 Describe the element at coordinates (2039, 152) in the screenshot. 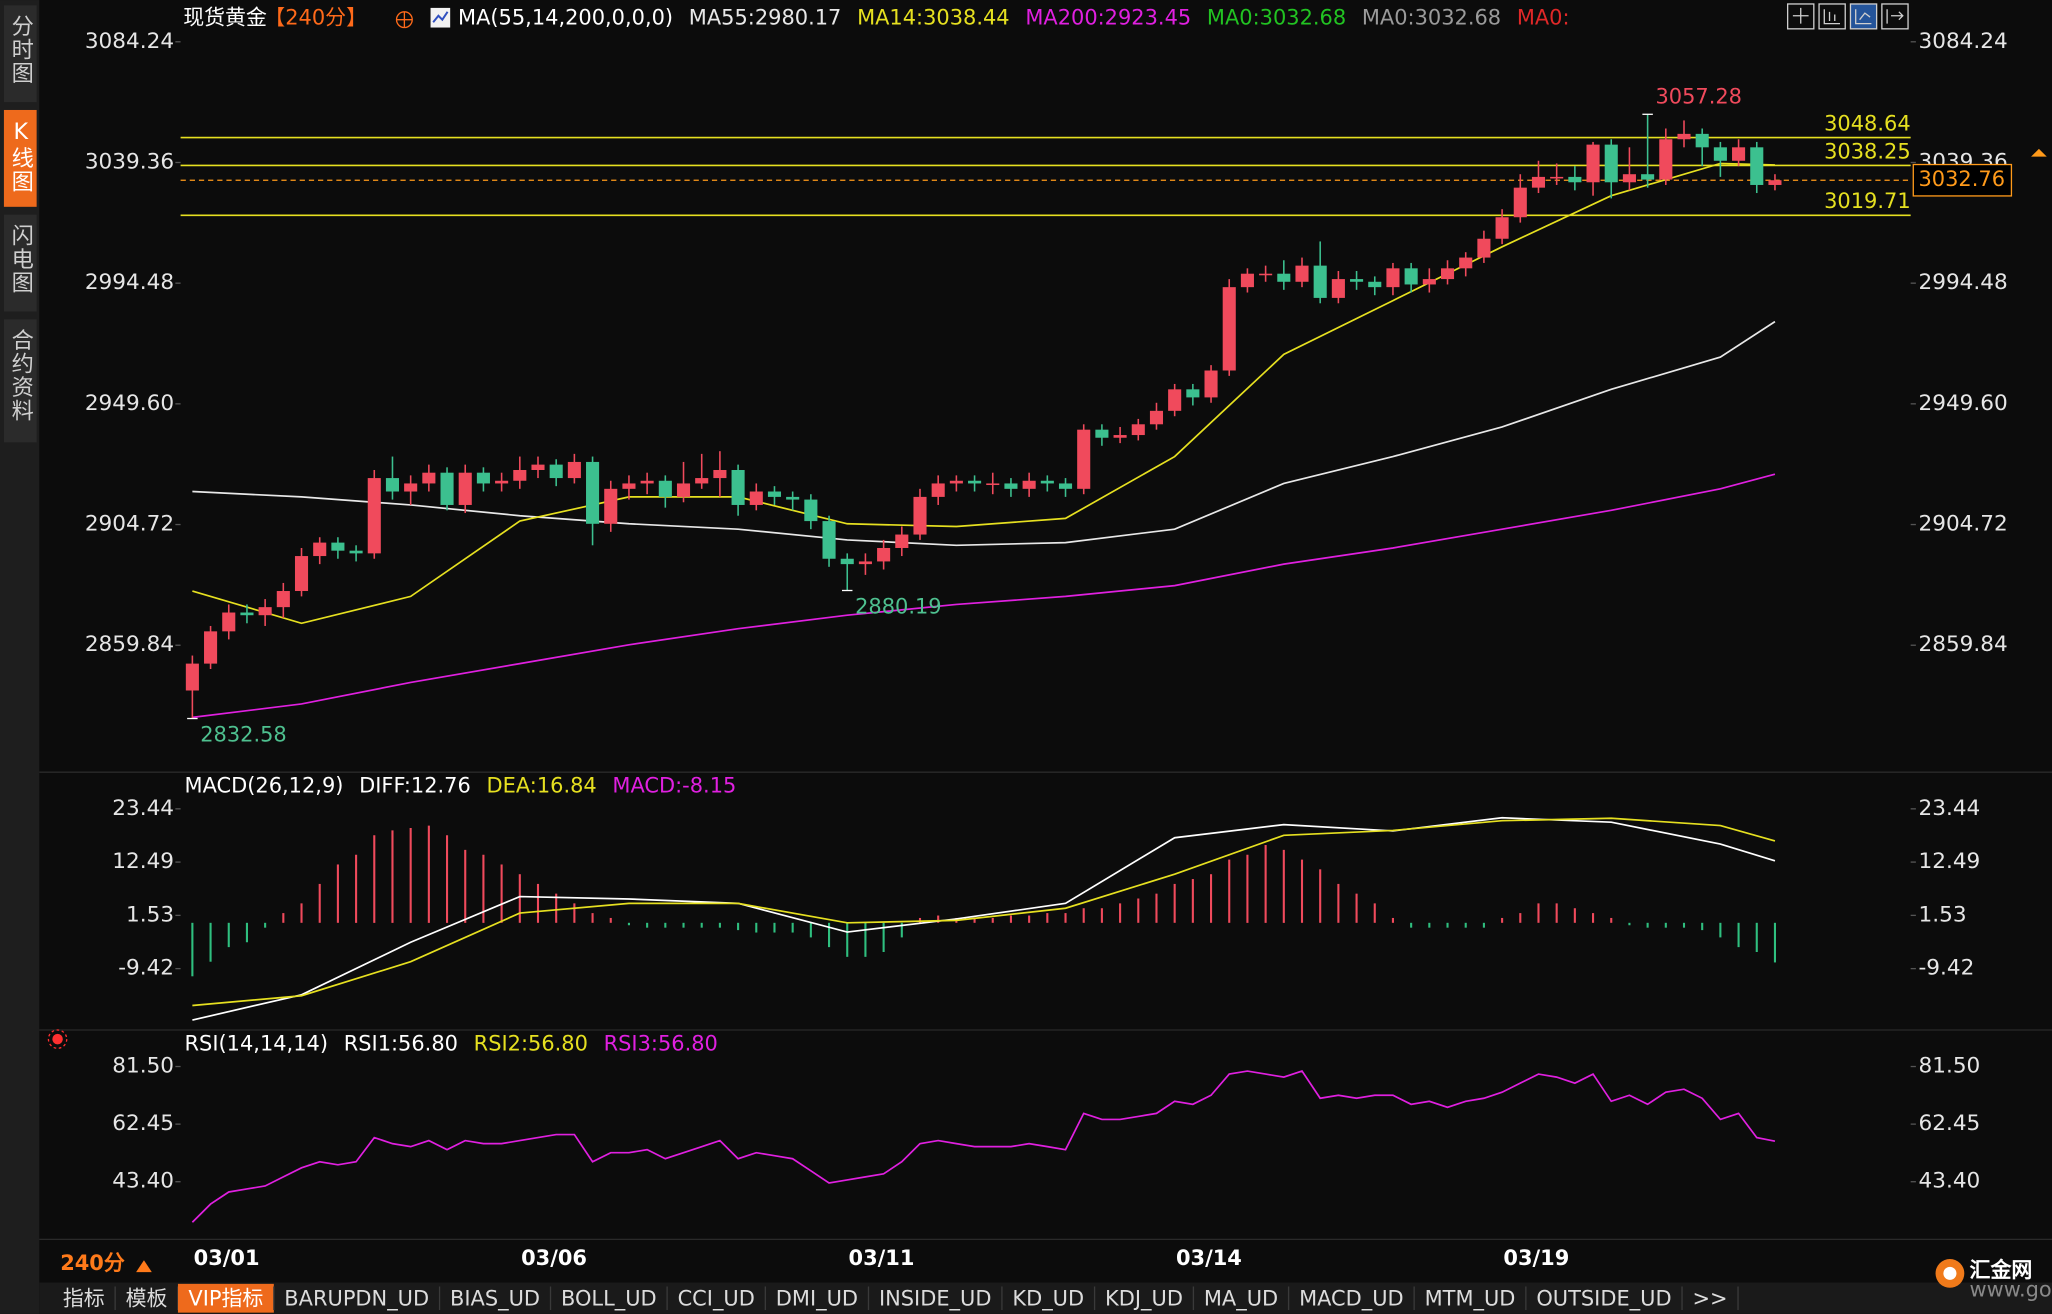

I see `last-price-arrow` at that location.